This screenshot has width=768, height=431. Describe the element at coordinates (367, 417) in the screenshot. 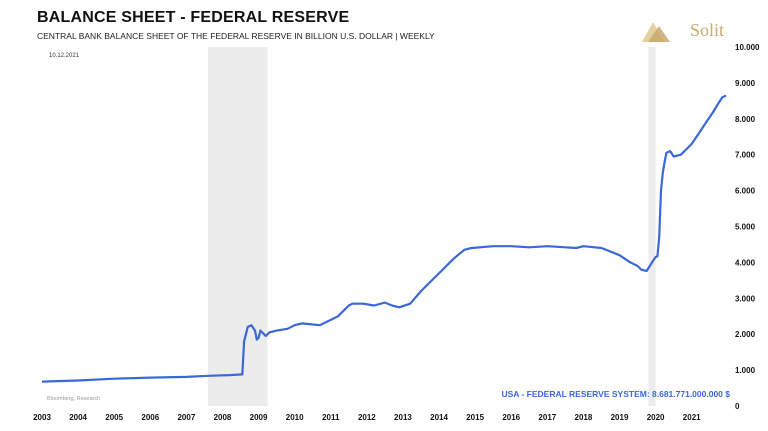

I see `x-tick-label: 2012` at that location.